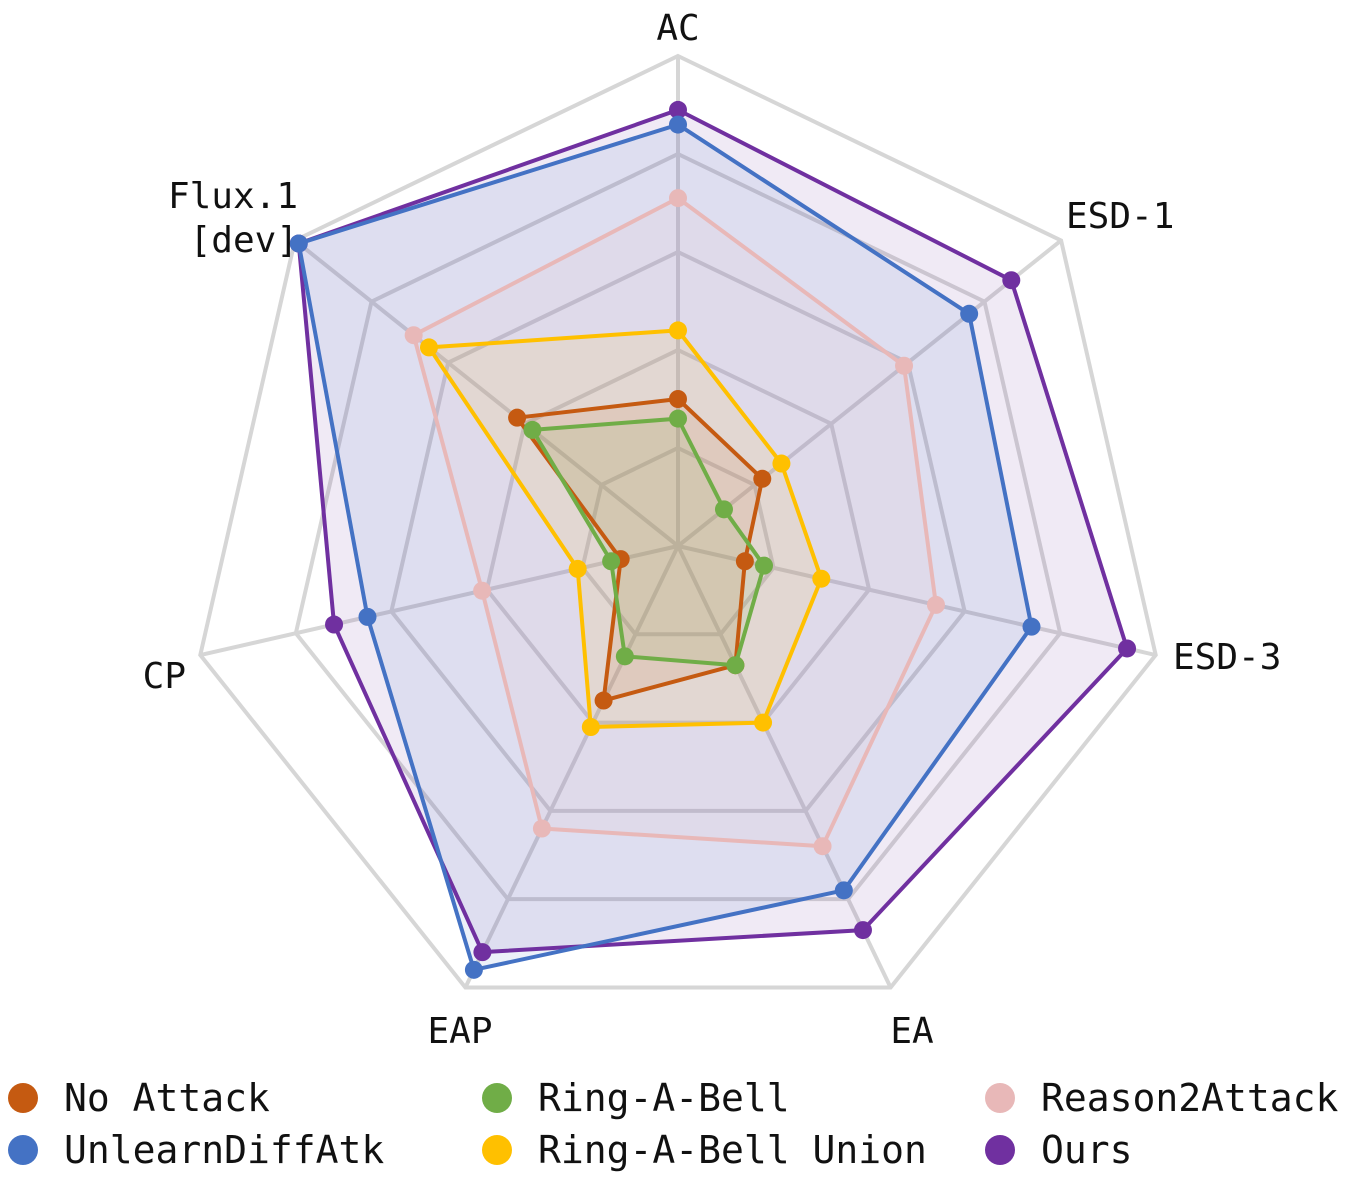 Image resolution: width=1361 pixels, height=1183 pixels. I want to click on axis-label: Flux.1, so click(233, 196).